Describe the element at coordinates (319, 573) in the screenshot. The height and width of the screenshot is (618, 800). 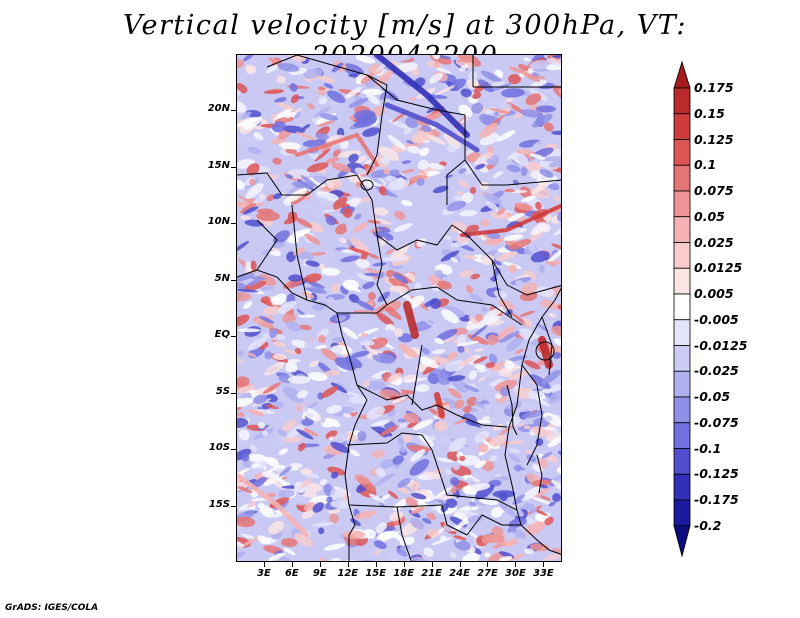
I see `lon-tick-label: 9E` at that location.